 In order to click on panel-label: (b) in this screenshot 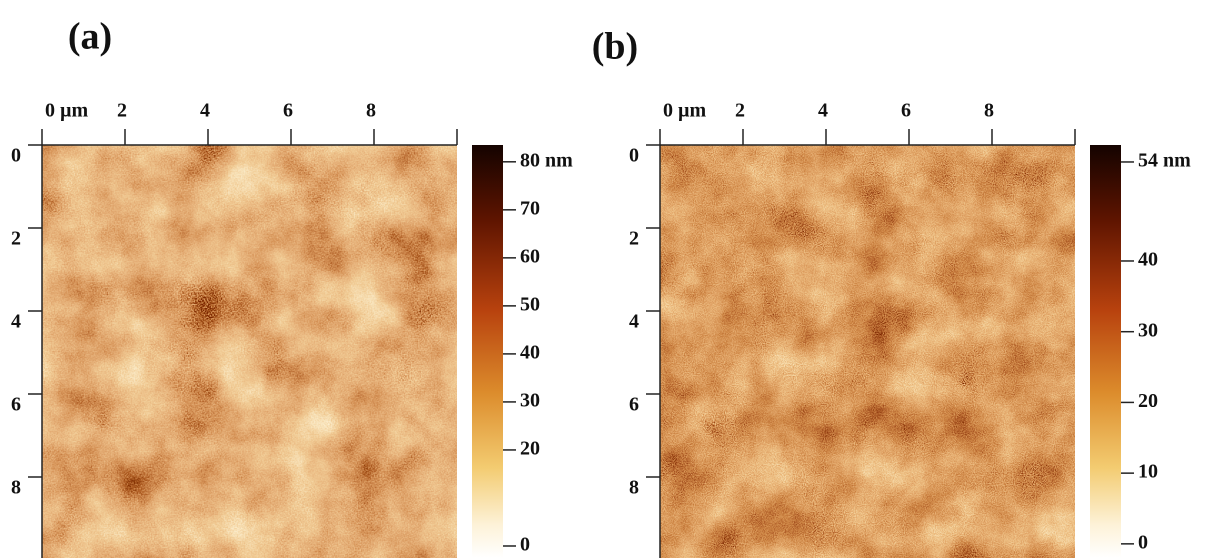, I will do `click(615, 47)`.